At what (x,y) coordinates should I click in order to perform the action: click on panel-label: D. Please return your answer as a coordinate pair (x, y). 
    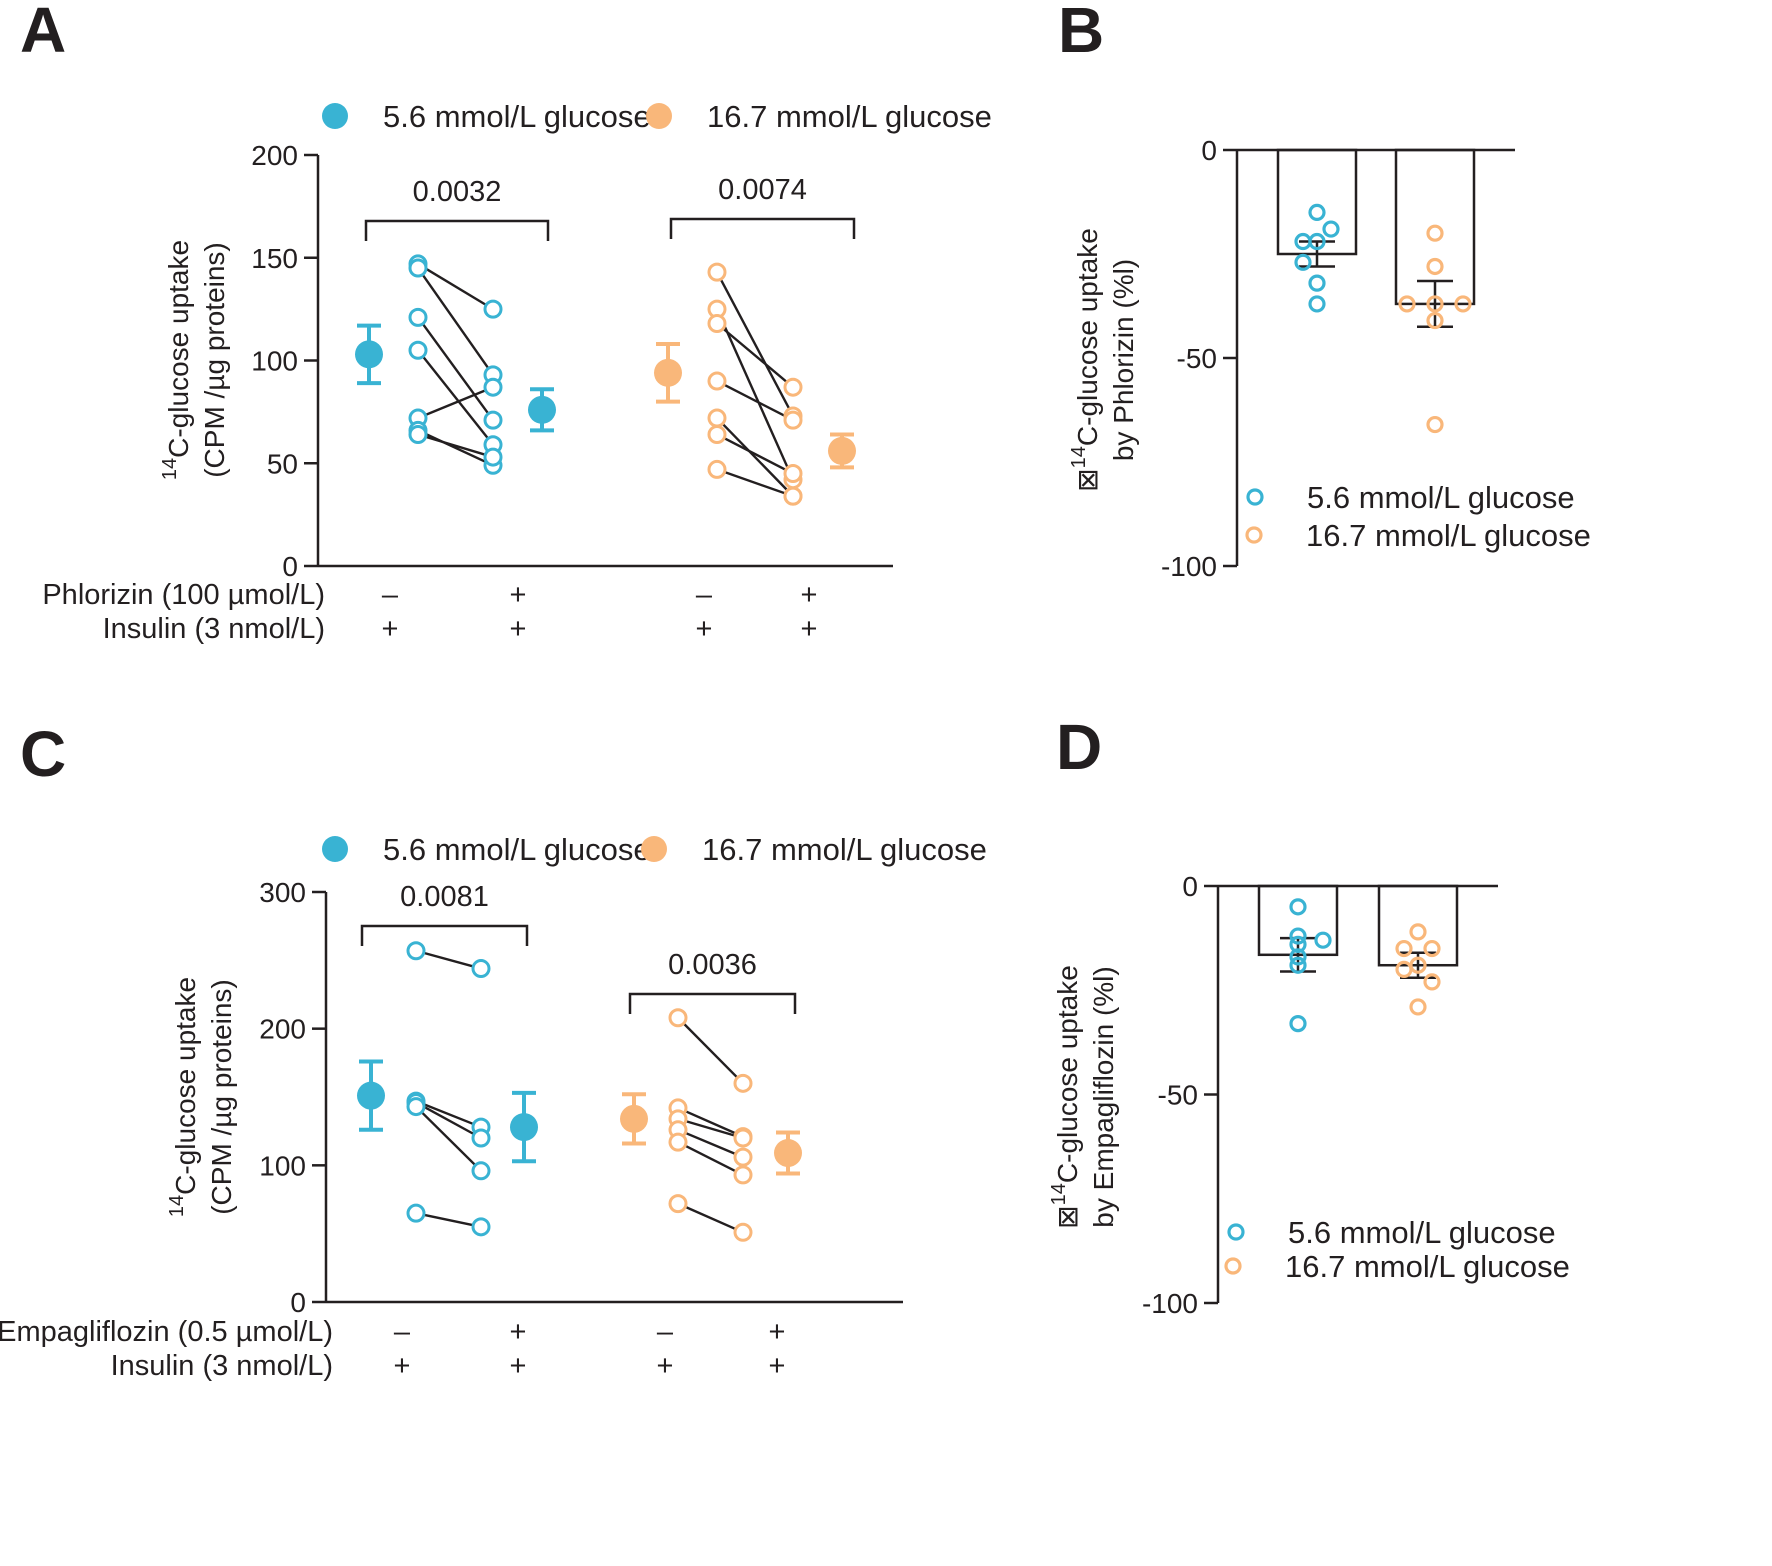
    Looking at the image, I should click on (1079, 747).